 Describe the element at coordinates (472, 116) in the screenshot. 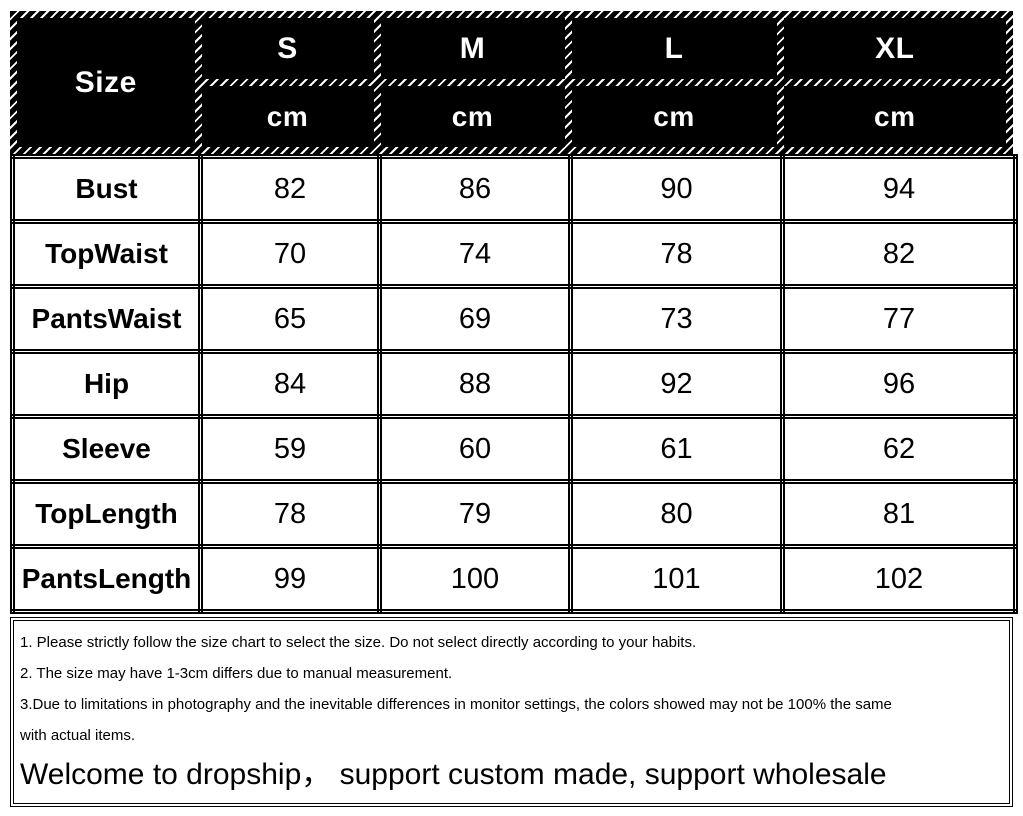

I see `header-unit-m: cm` at that location.